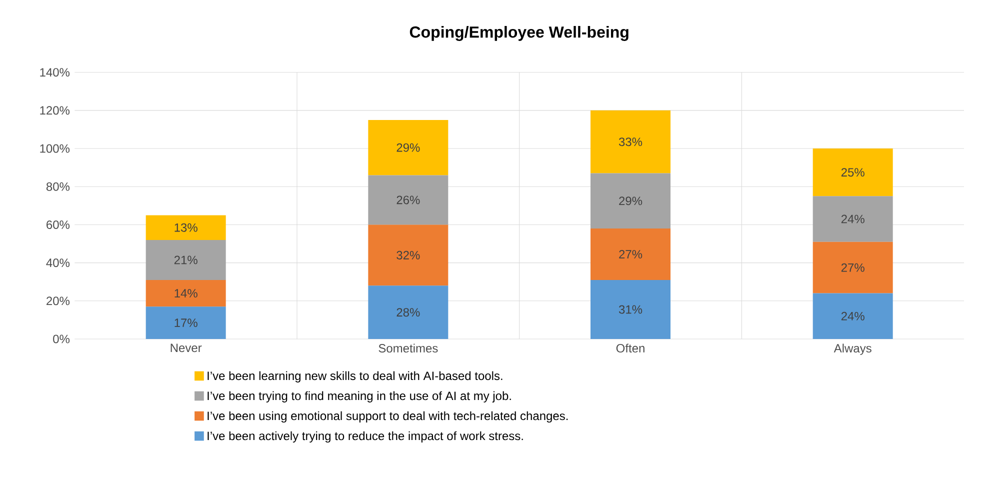 The width and height of the screenshot is (994, 503). Describe the element at coordinates (365, 437) in the screenshot. I see `legend-label: I’ve been actively trying to reduce the impact of work stress.` at that location.